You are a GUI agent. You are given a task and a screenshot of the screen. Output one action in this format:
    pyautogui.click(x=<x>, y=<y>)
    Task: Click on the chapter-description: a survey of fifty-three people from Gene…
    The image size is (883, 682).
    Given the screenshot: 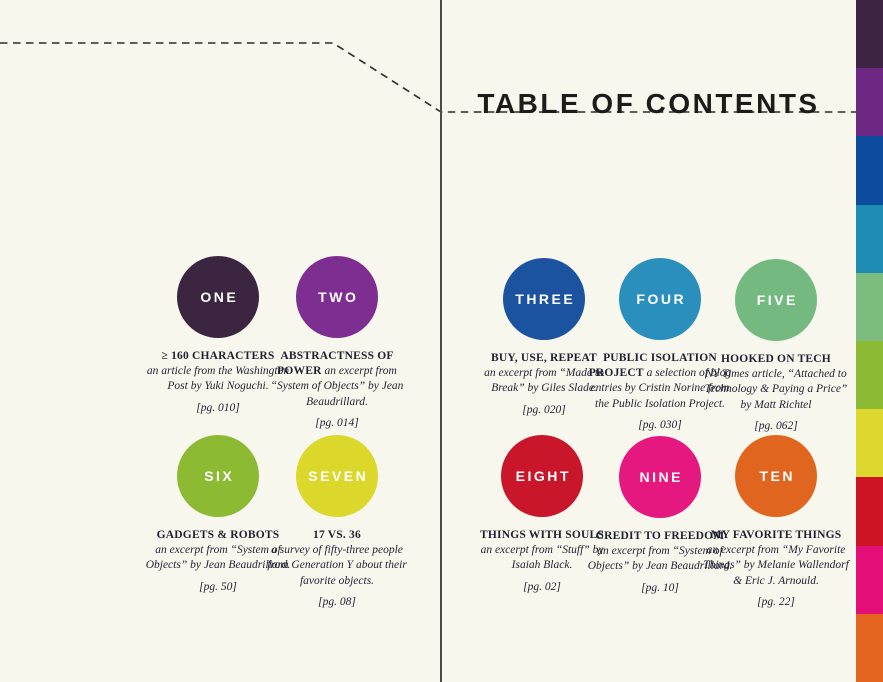 What is the action you would take?
    pyautogui.click(x=337, y=565)
    